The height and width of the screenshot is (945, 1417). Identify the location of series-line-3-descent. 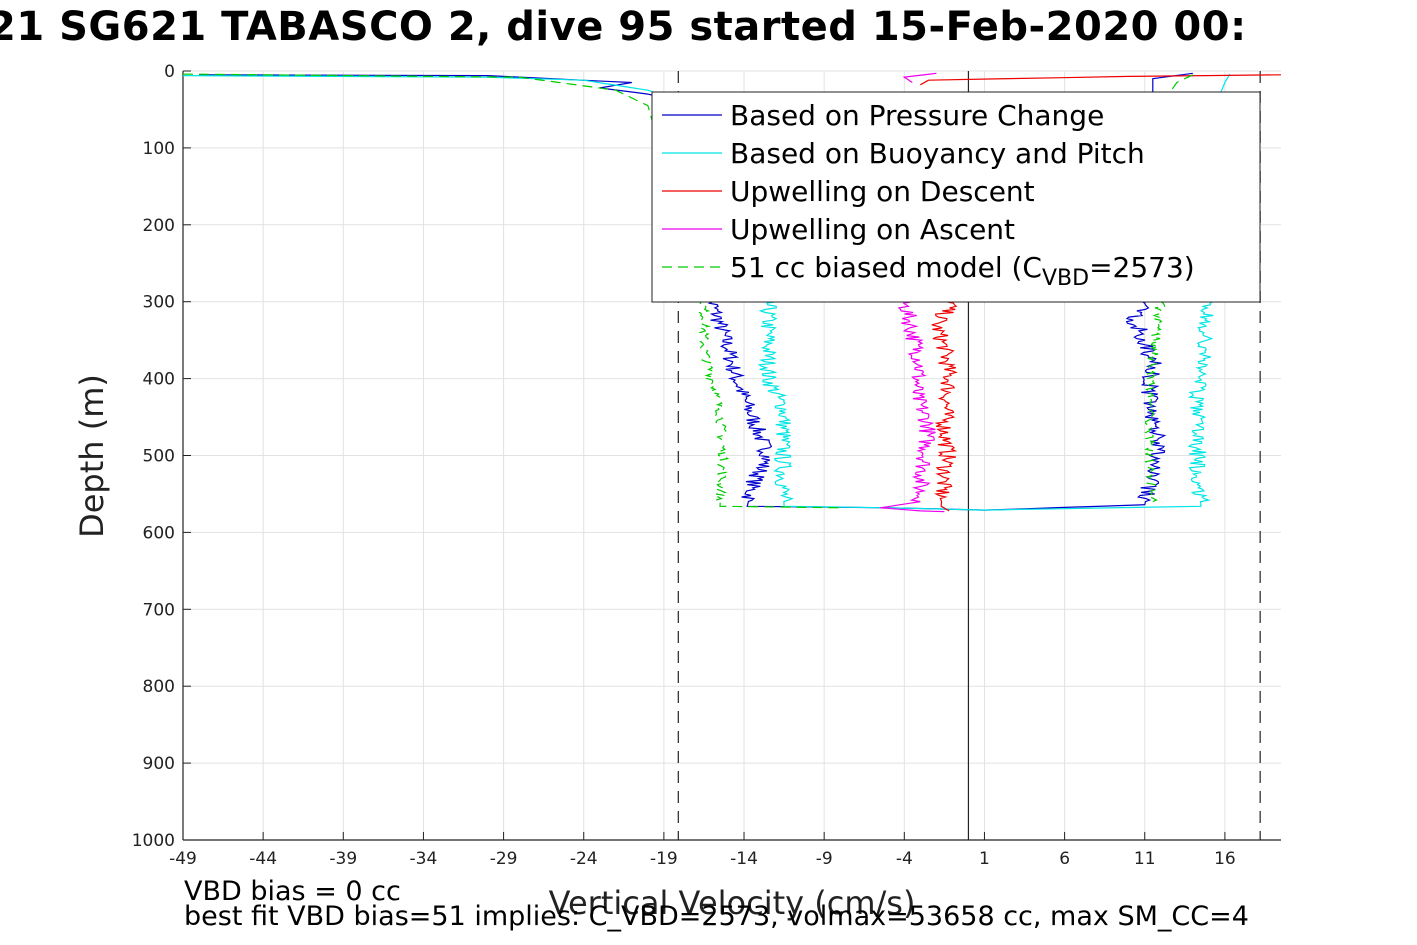
(944, 406).